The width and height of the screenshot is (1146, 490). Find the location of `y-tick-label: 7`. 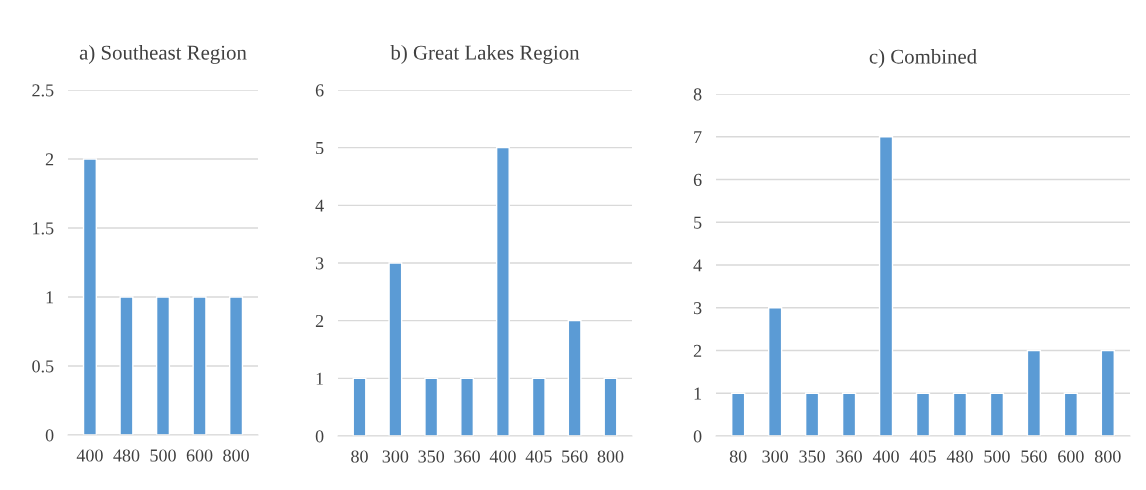

y-tick-label: 7 is located at coordinates (698, 137).